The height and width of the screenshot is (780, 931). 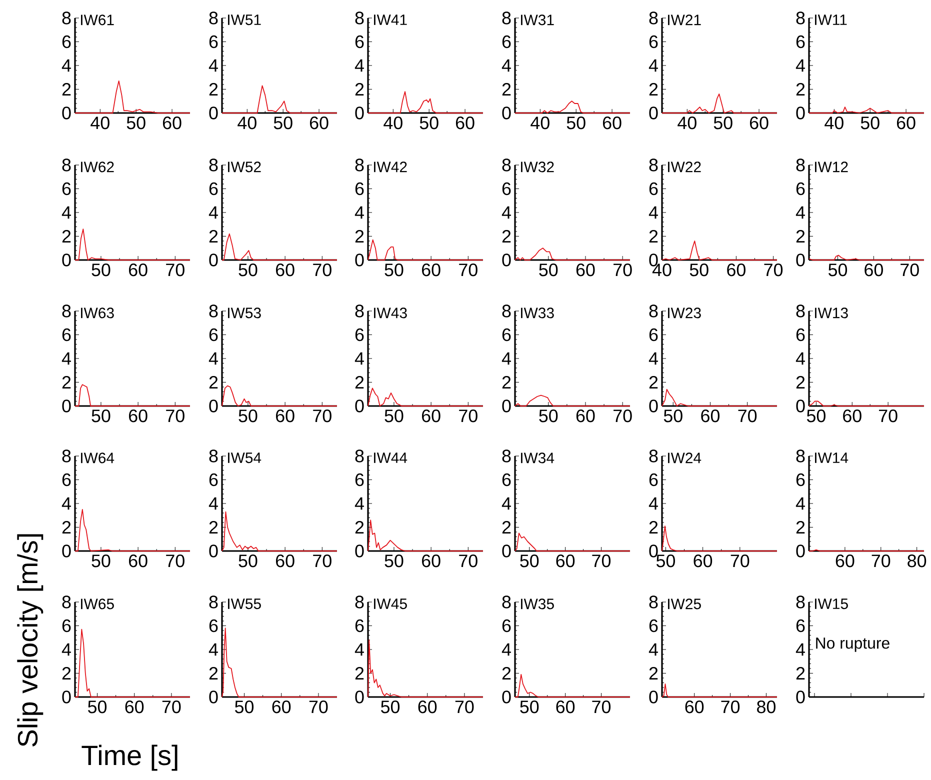 I want to click on chart-title: IW62, so click(x=97, y=167).